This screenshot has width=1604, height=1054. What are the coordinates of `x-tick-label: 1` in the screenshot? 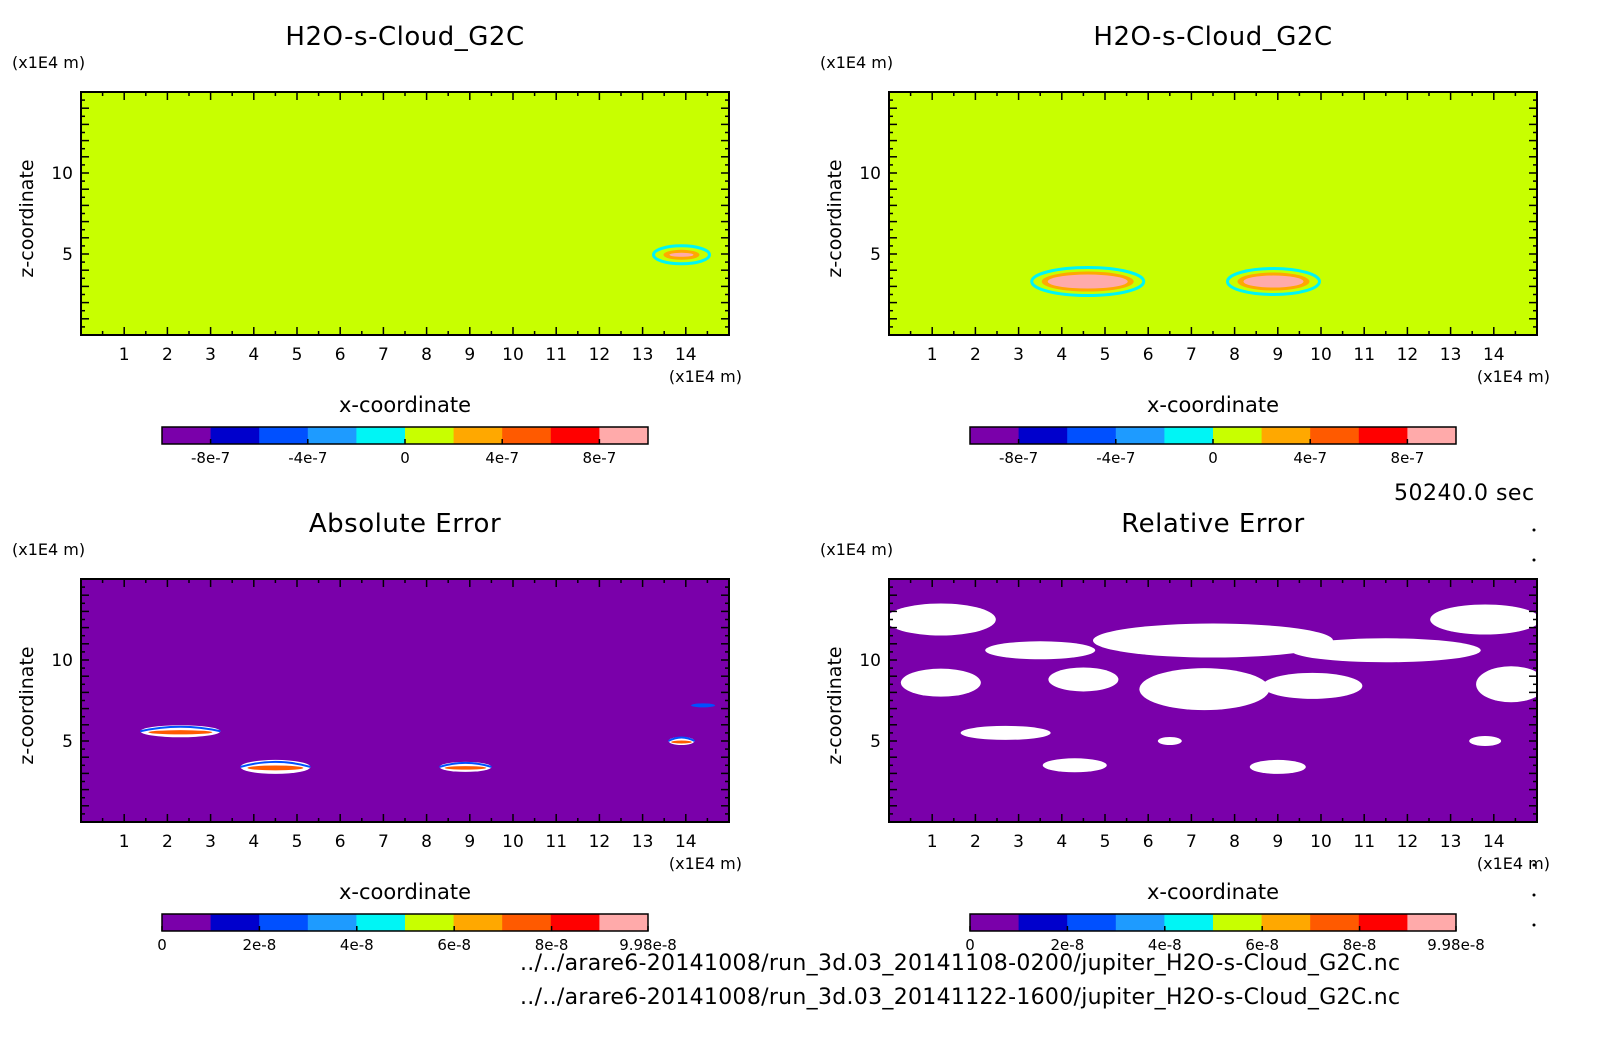 It's located at (932, 842).